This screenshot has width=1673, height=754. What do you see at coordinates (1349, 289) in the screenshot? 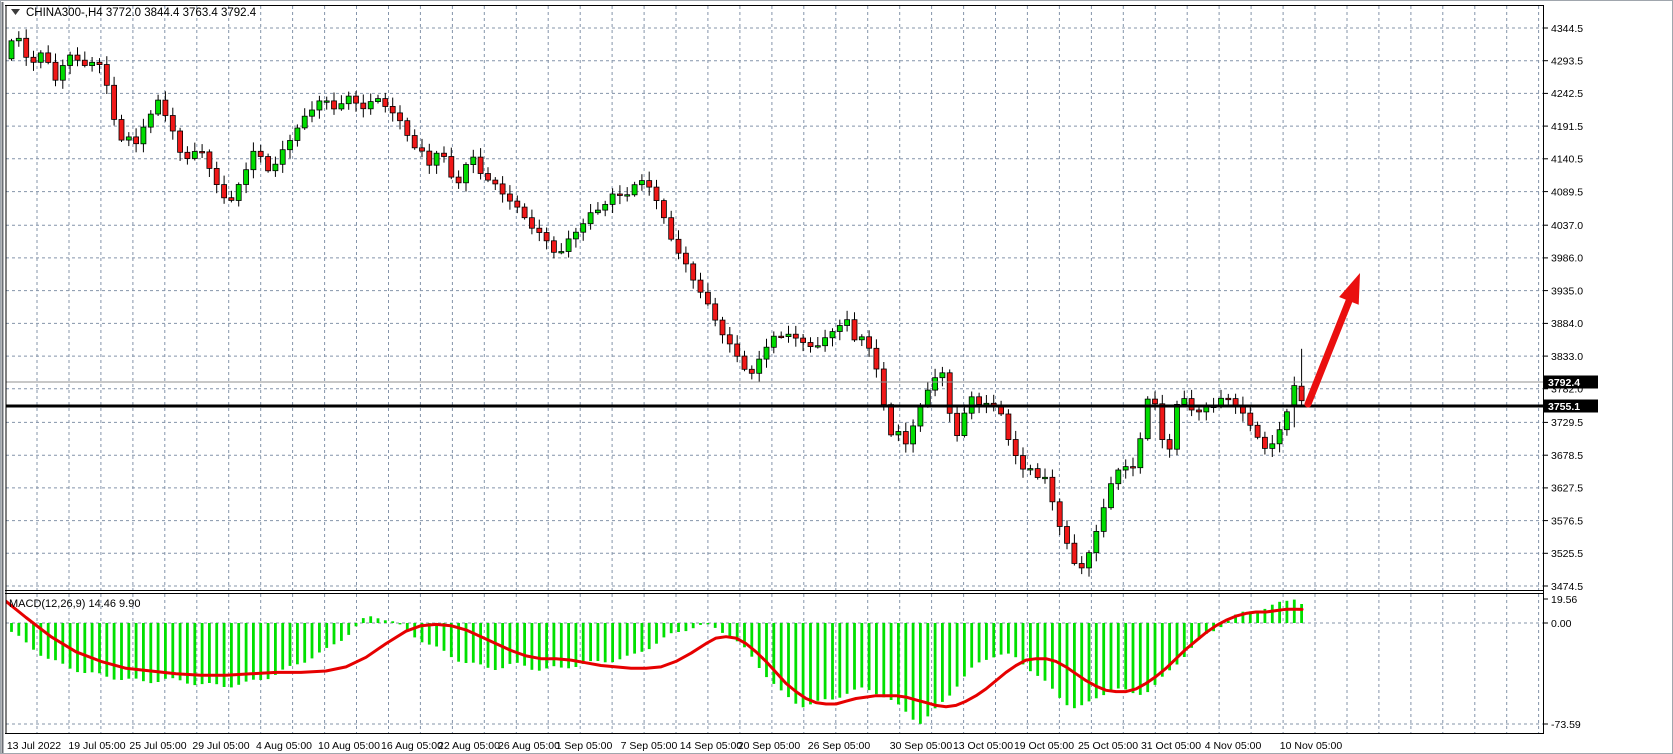
I see `trend-arrow-head` at bounding box center [1349, 289].